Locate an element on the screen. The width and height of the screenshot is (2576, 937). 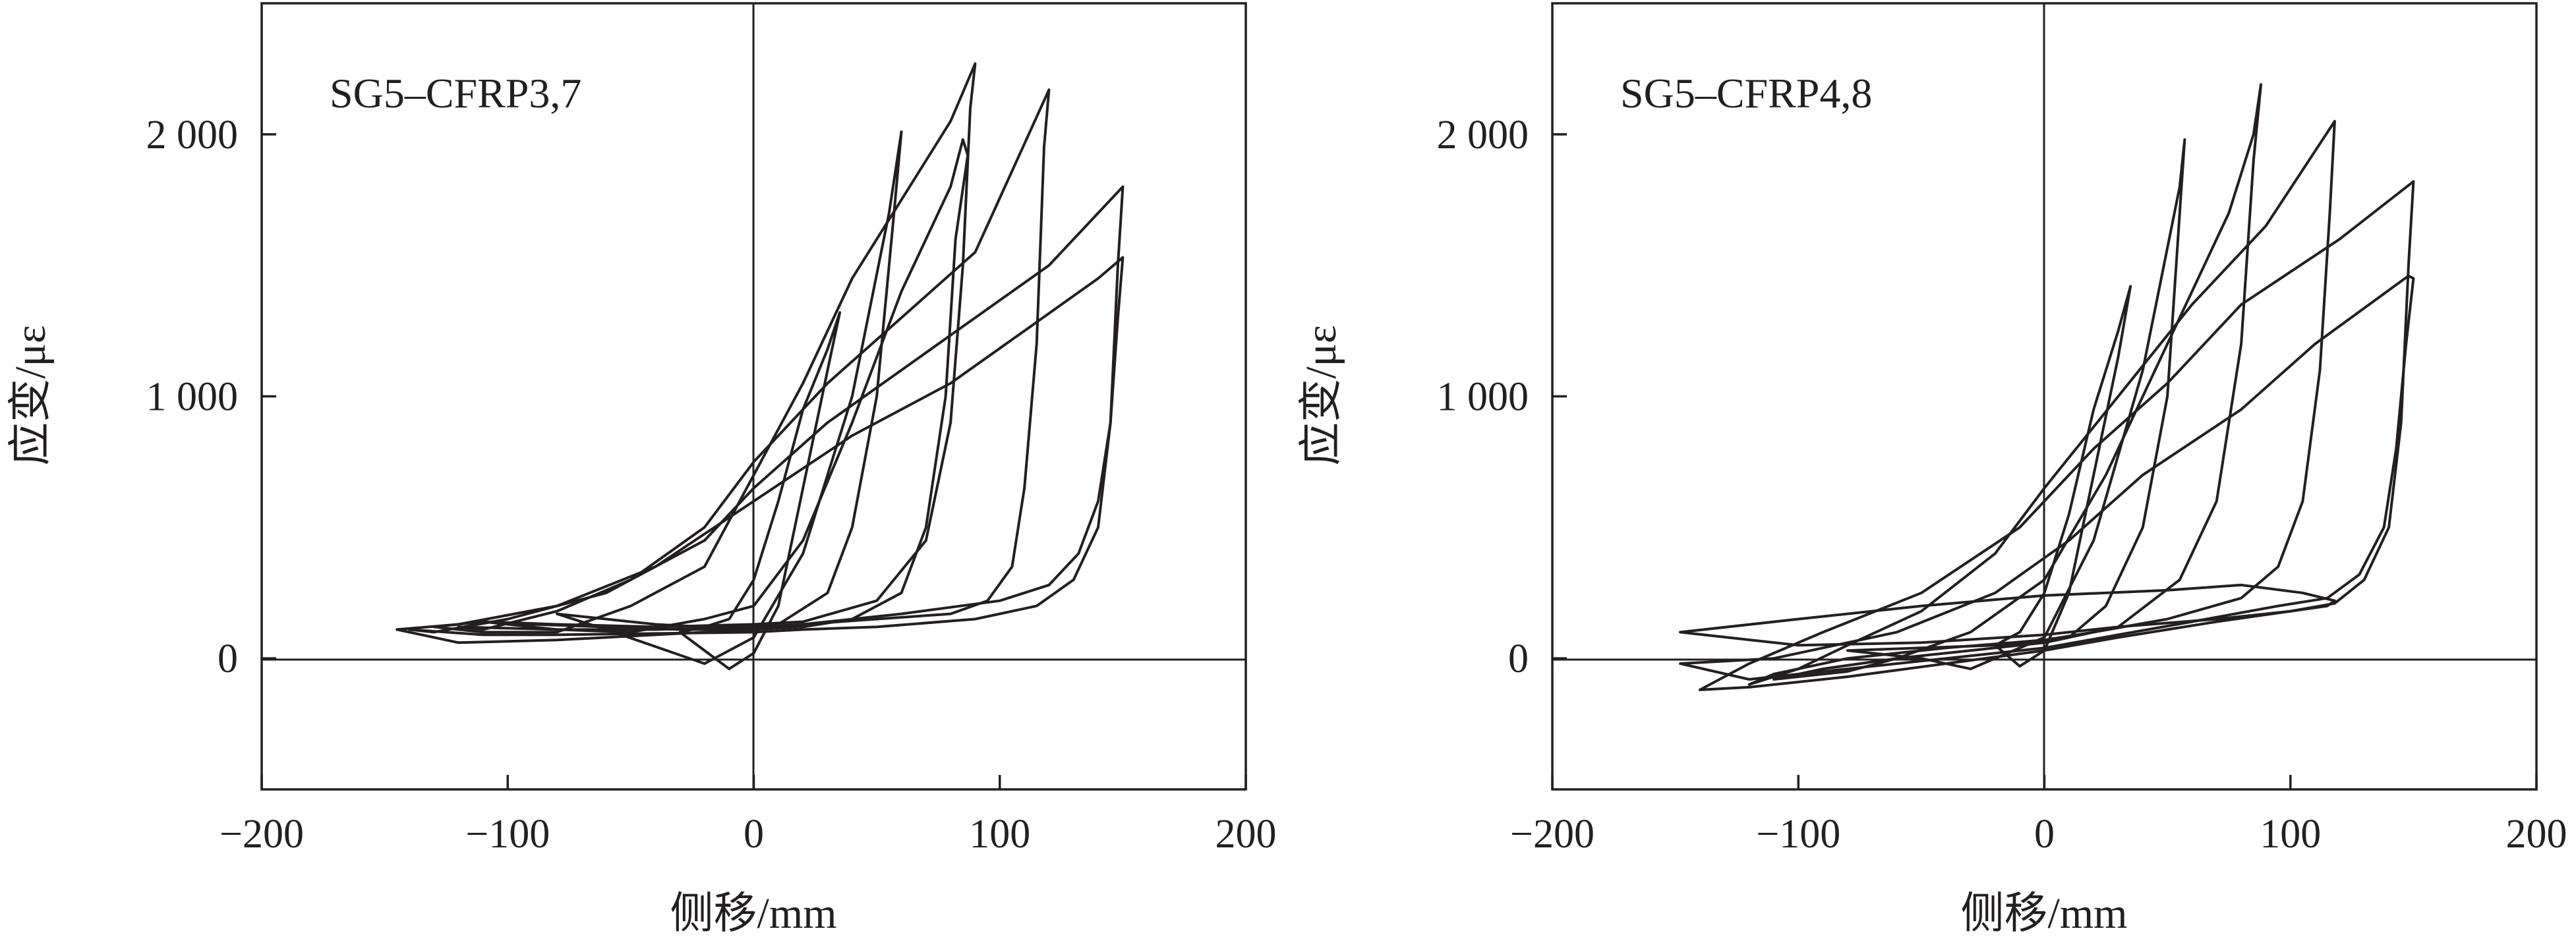
chart-title: SG5–CFRP4,8 is located at coordinates (1746, 93).